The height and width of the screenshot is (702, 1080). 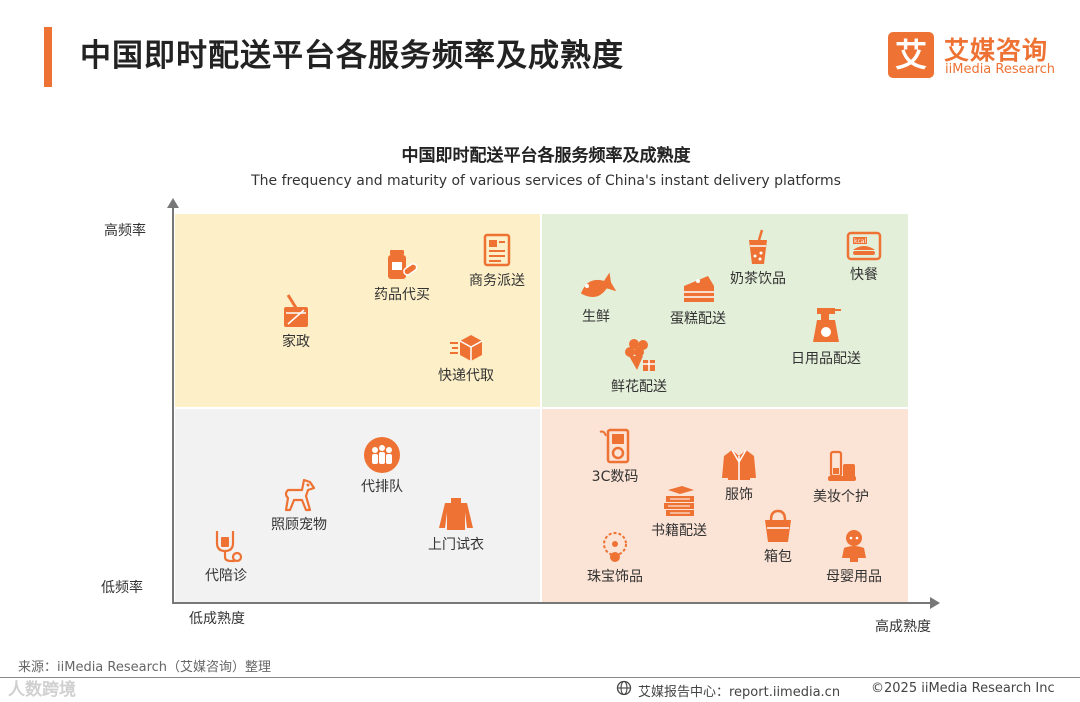 What do you see at coordinates (402, 295) in the screenshot?
I see `service-label: 药品代买` at bounding box center [402, 295].